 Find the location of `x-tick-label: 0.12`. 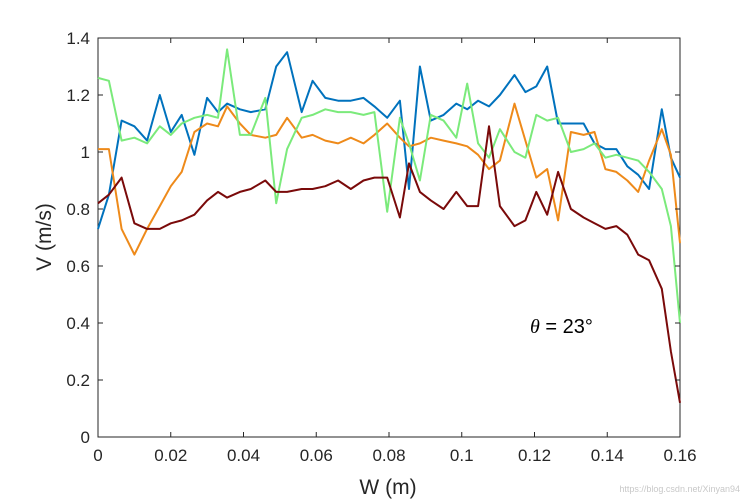

x-tick-label: 0.12 is located at coordinates (534, 455).